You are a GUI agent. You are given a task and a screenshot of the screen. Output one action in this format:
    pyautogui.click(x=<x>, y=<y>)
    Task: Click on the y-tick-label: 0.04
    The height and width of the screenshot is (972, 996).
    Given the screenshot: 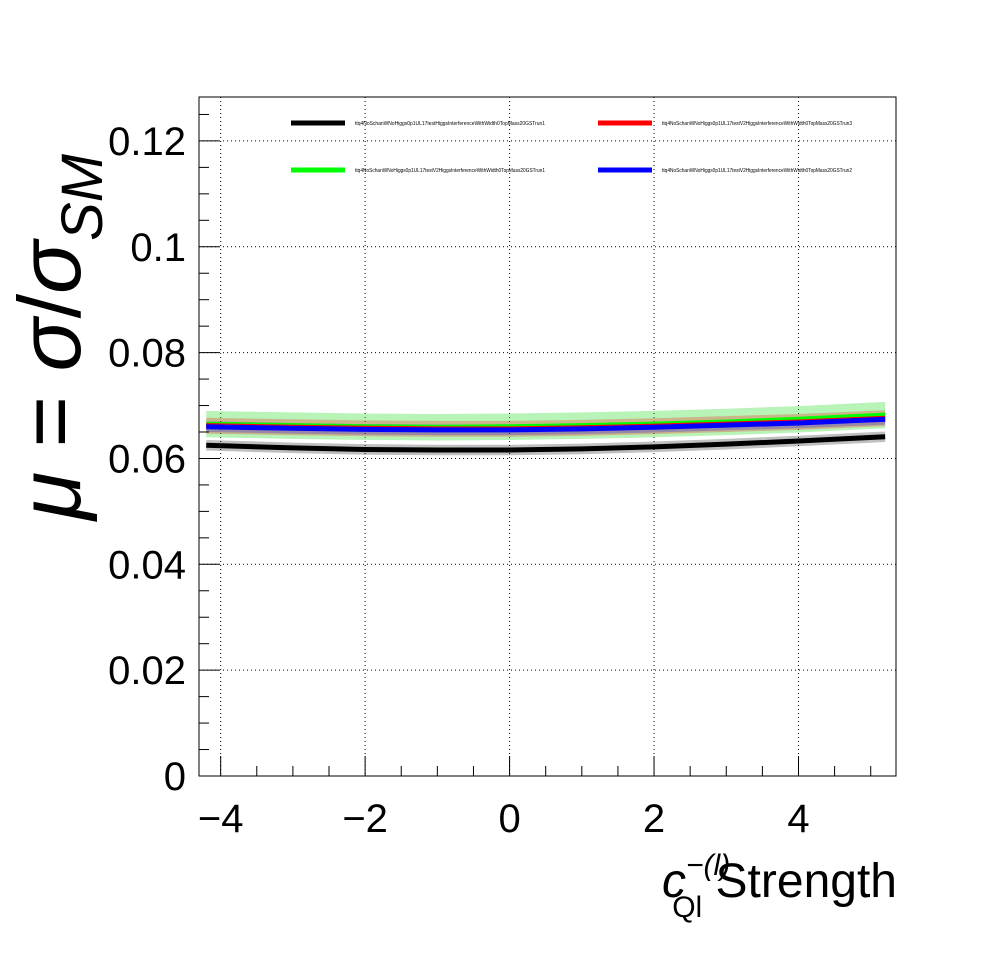 What is the action you would take?
    pyautogui.click(x=147, y=565)
    